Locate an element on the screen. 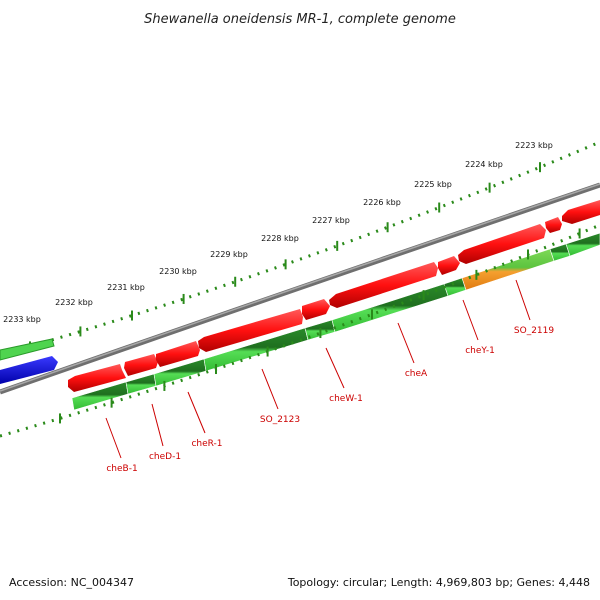 The width and height of the screenshot is (600, 600). ruler-label-2224: 2224 kbp is located at coordinates (484, 164).